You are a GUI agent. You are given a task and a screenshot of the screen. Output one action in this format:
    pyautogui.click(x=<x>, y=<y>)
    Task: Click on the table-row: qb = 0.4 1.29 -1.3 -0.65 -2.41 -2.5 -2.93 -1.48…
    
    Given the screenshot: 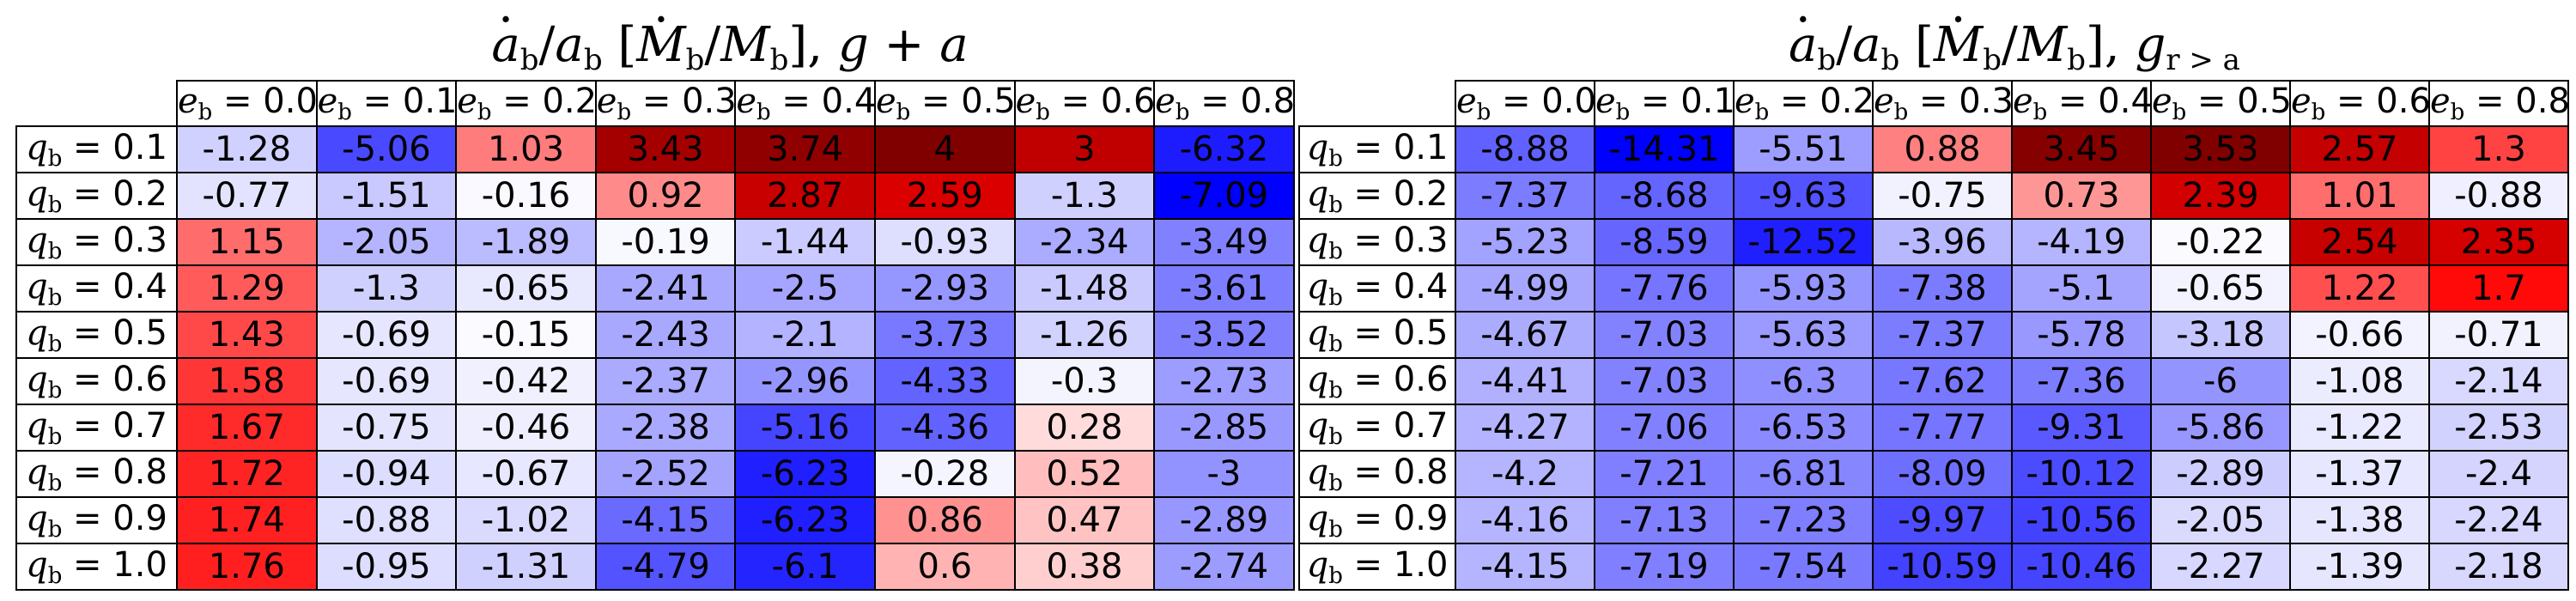 What is the action you would take?
    pyautogui.click(x=655, y=288)
    